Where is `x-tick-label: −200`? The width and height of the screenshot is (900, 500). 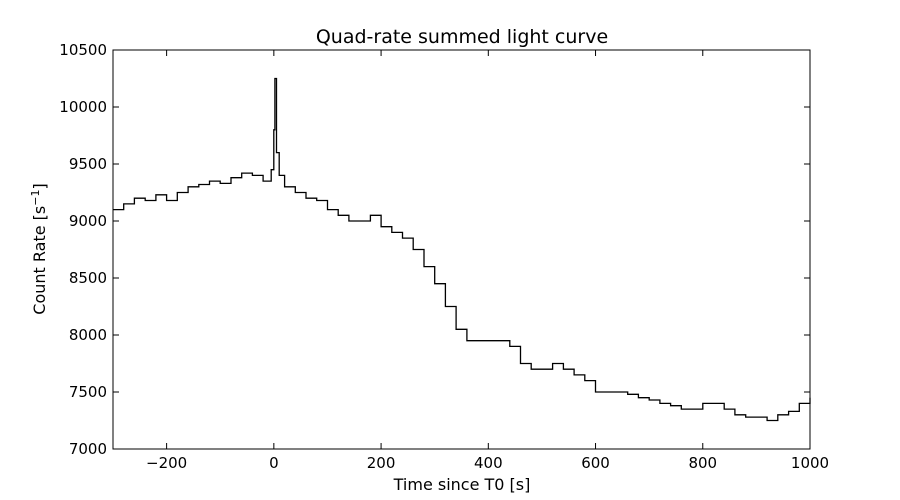 x-tick-label: −200 is located at coordinates (166, 463).